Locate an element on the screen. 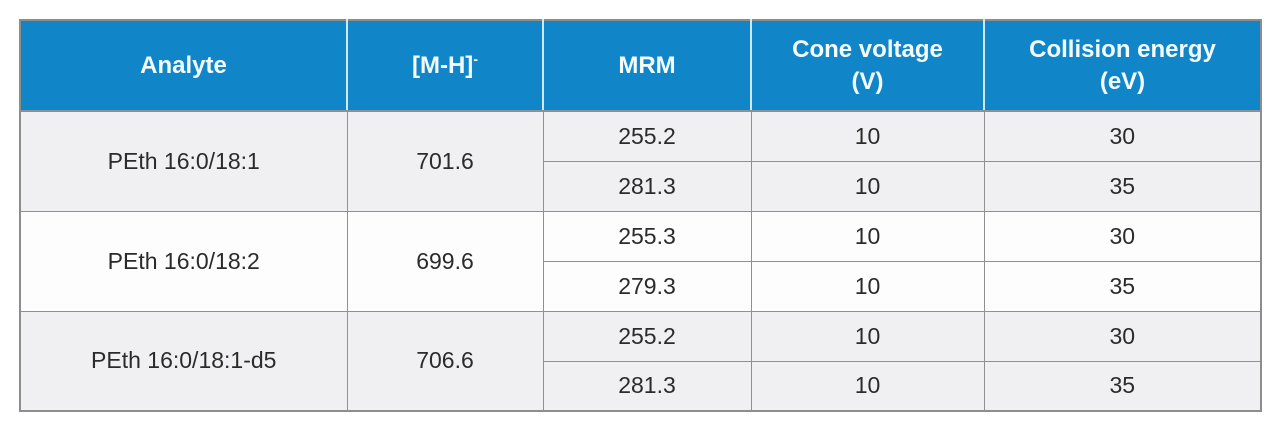  mh-cell: 699.6 is located at coordinates (445, 261).